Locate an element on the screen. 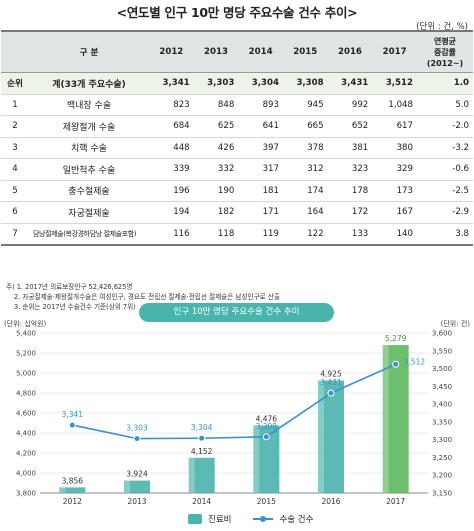 This screenshot has width=474, height=531. cell-value: 190 is located at coordinates (216, 191).